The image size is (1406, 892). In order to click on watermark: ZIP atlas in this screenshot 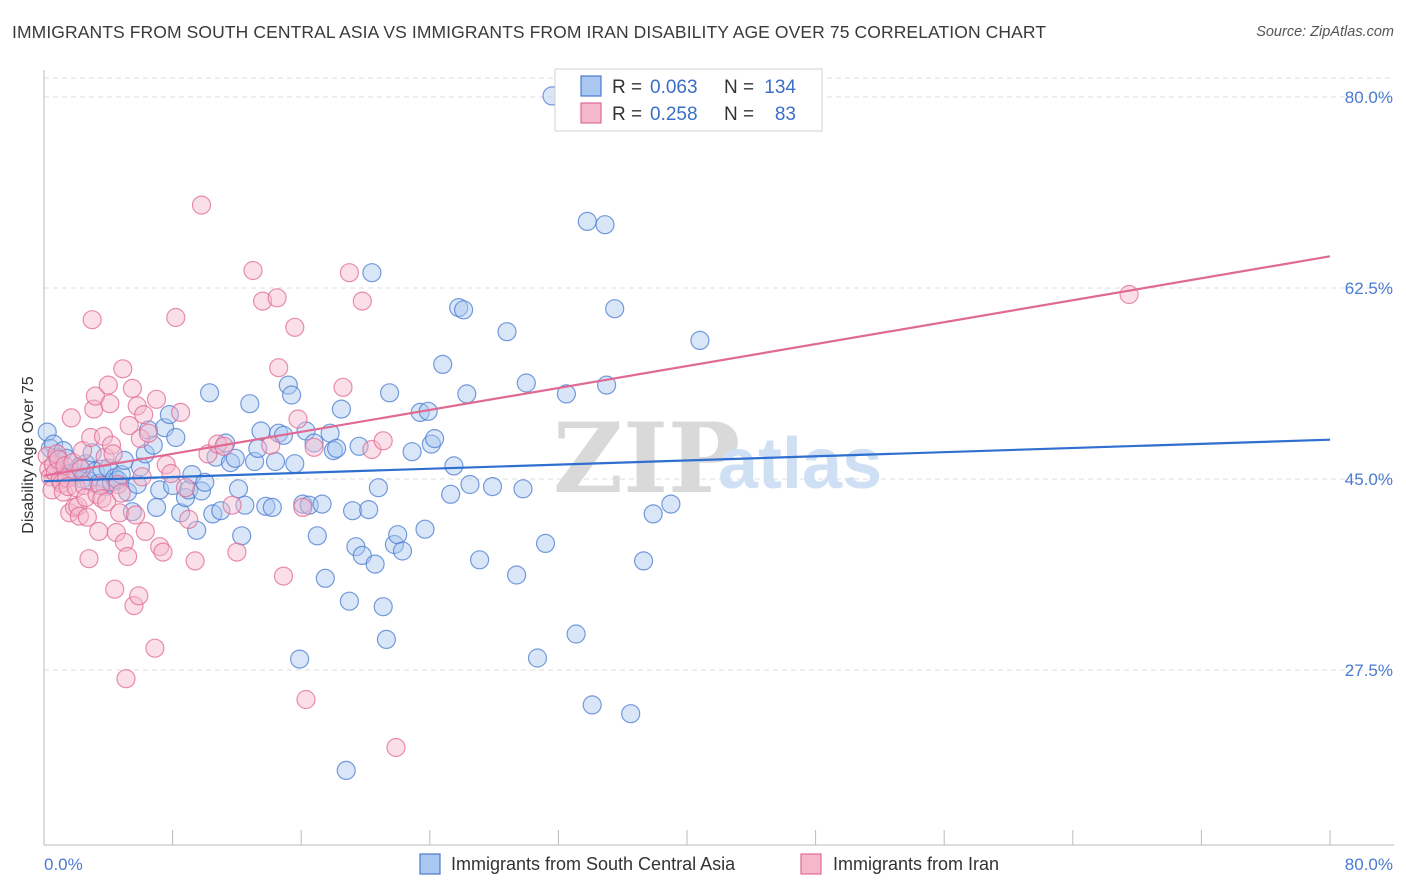, I will do `click(717, 458)`.